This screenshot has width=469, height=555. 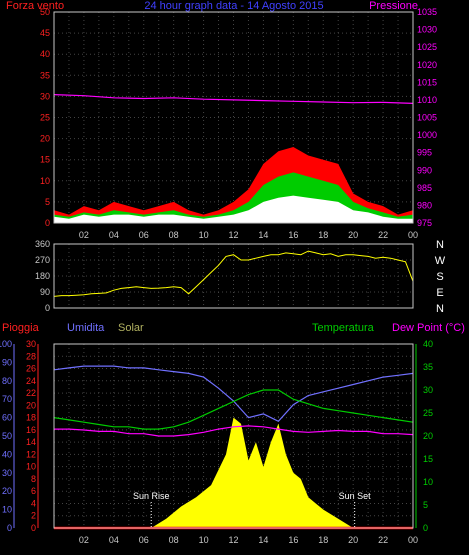 I want to click on wind-x-tick: 20, so click(x=353, y=235).